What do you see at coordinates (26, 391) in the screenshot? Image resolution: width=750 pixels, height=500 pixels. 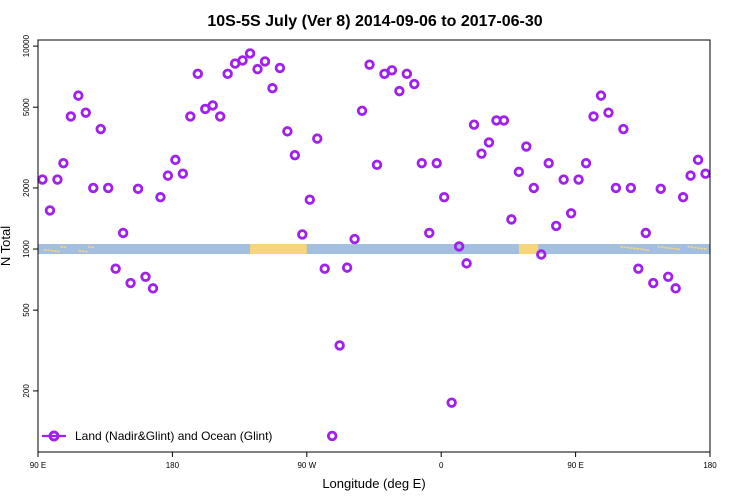 I see `y-tick-label: 200` at bounding box center [26, 391].